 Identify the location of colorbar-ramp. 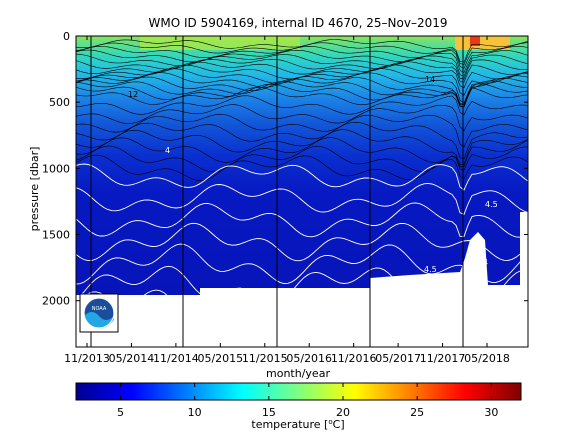
(298, 391).